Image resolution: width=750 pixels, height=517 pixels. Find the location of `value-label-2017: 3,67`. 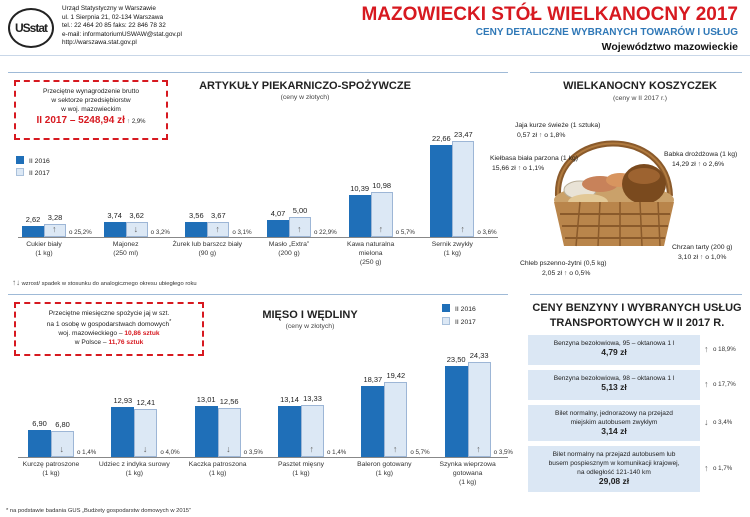

value-label-2017: 3,67 is located at coordinates (218, 216).